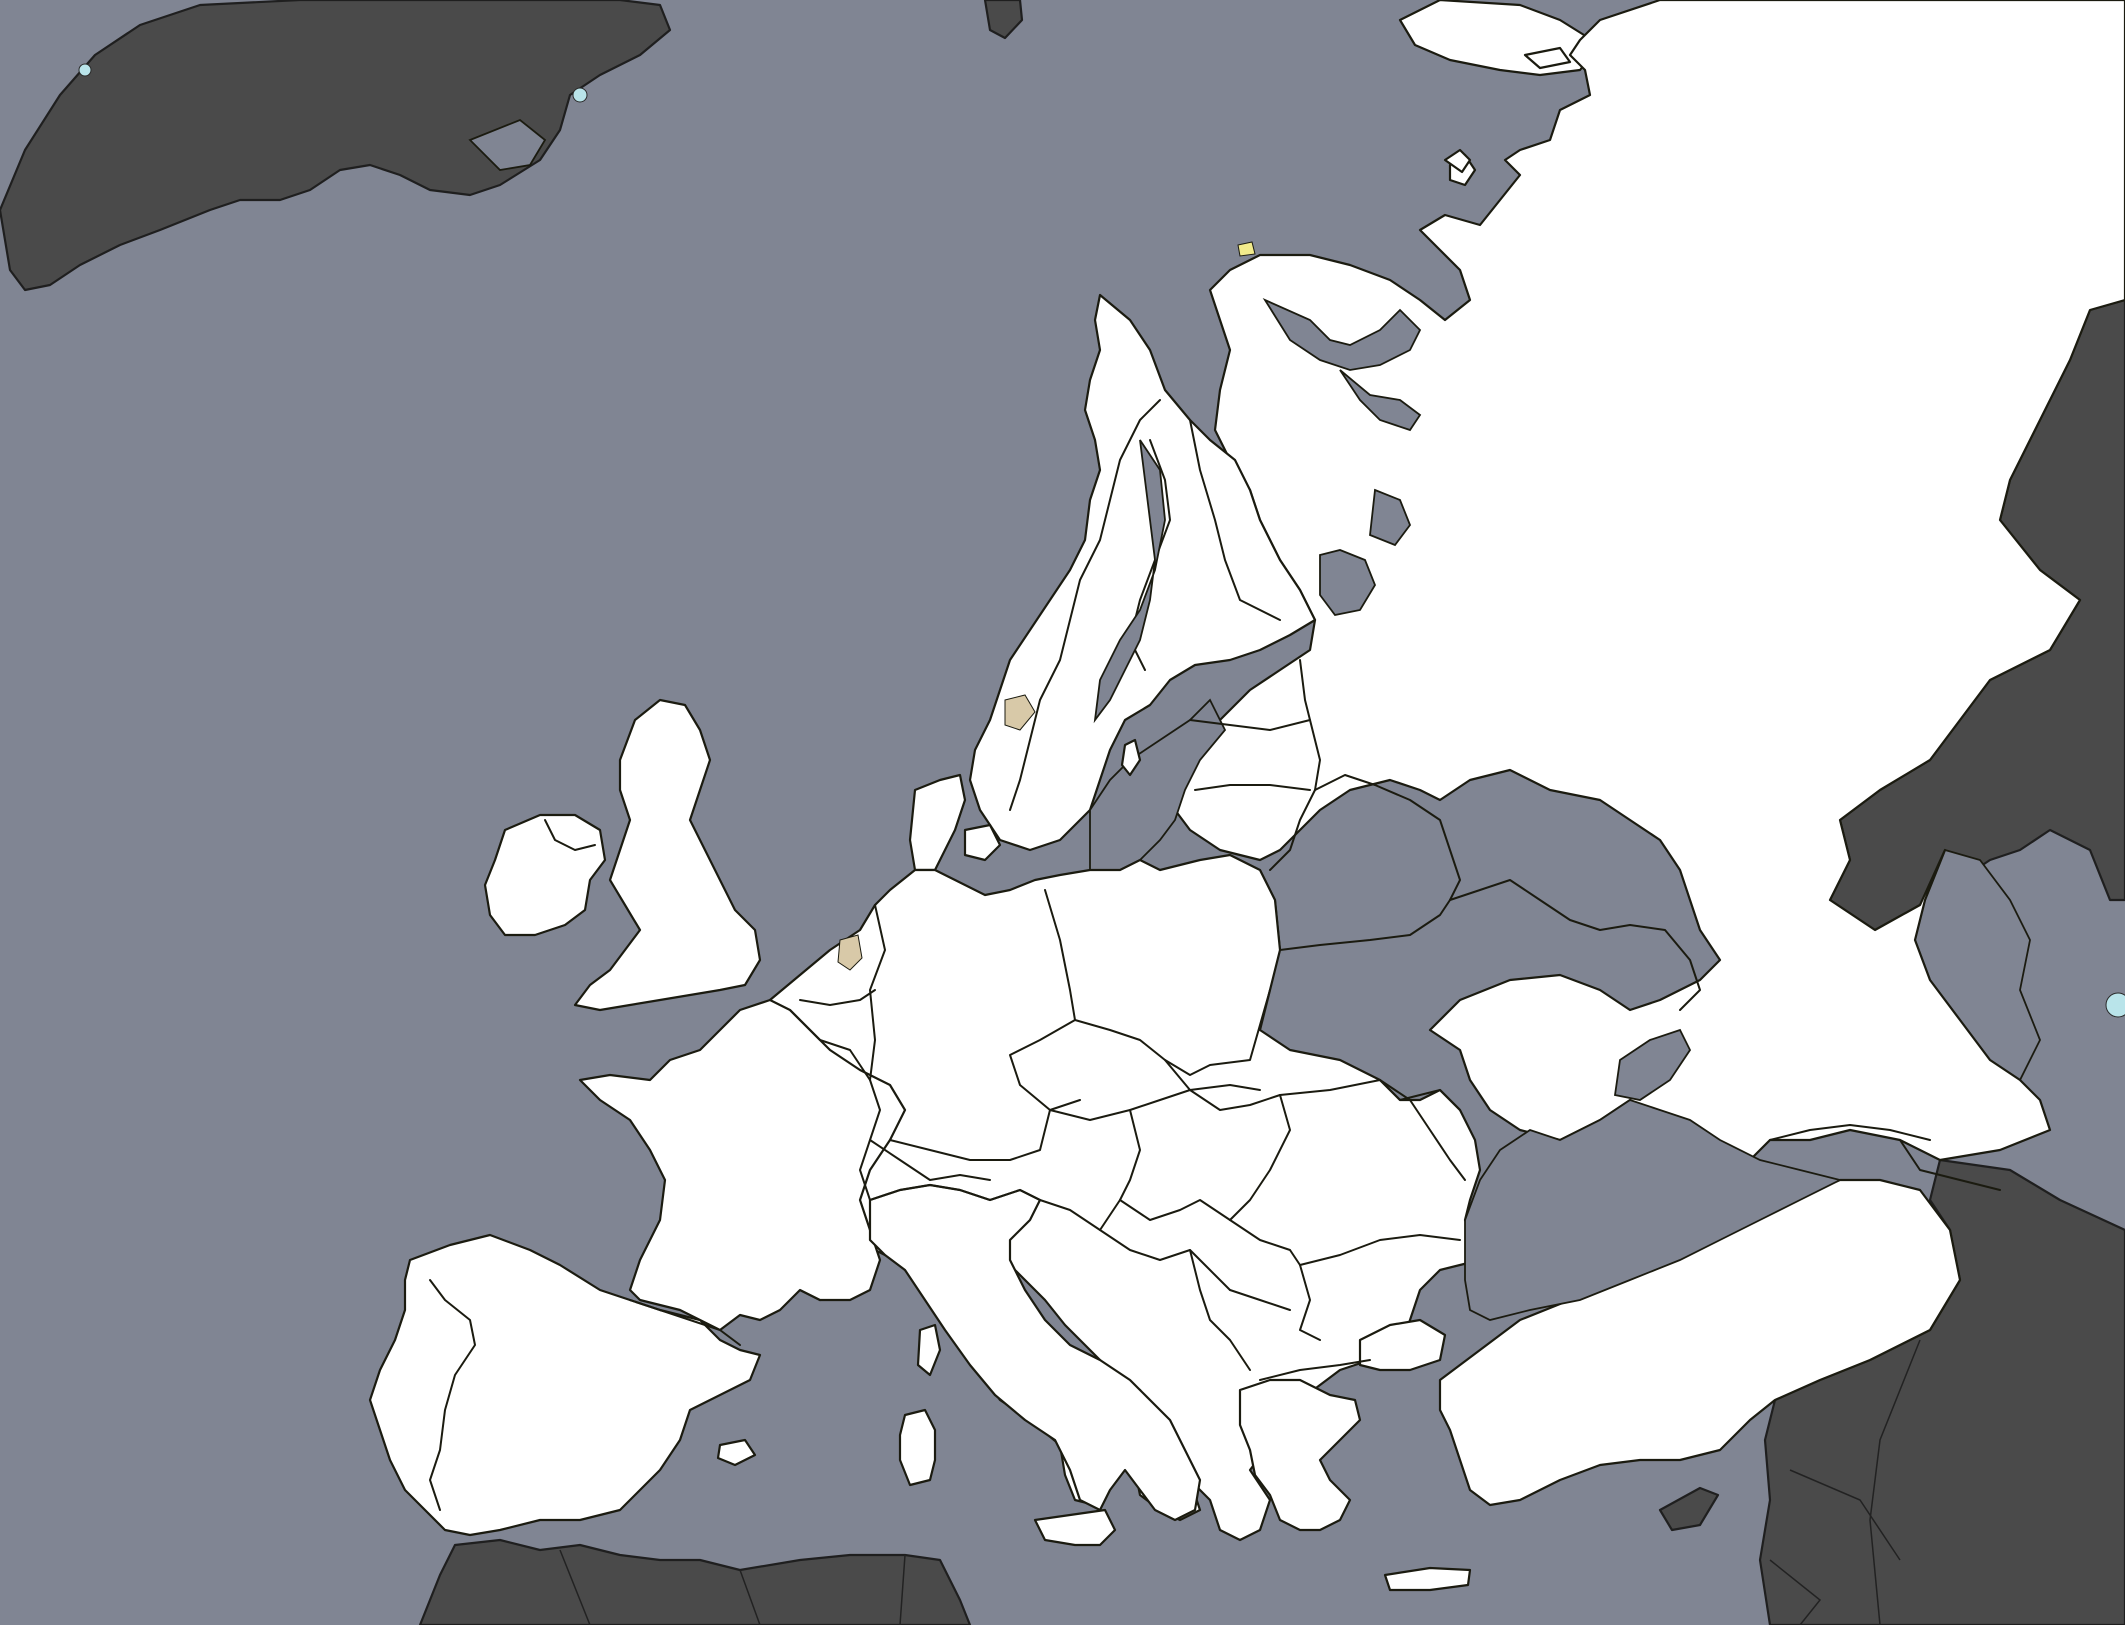 The width and height of the screenshot is (2125, 1625). I want to click on zealand, so click(982, 842).